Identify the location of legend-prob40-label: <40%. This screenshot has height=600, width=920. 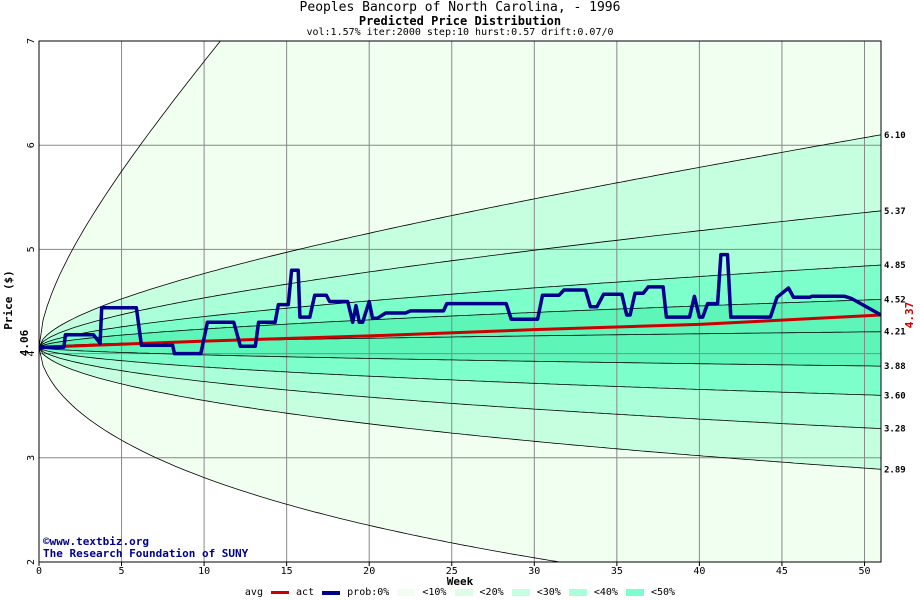
(605, 592).